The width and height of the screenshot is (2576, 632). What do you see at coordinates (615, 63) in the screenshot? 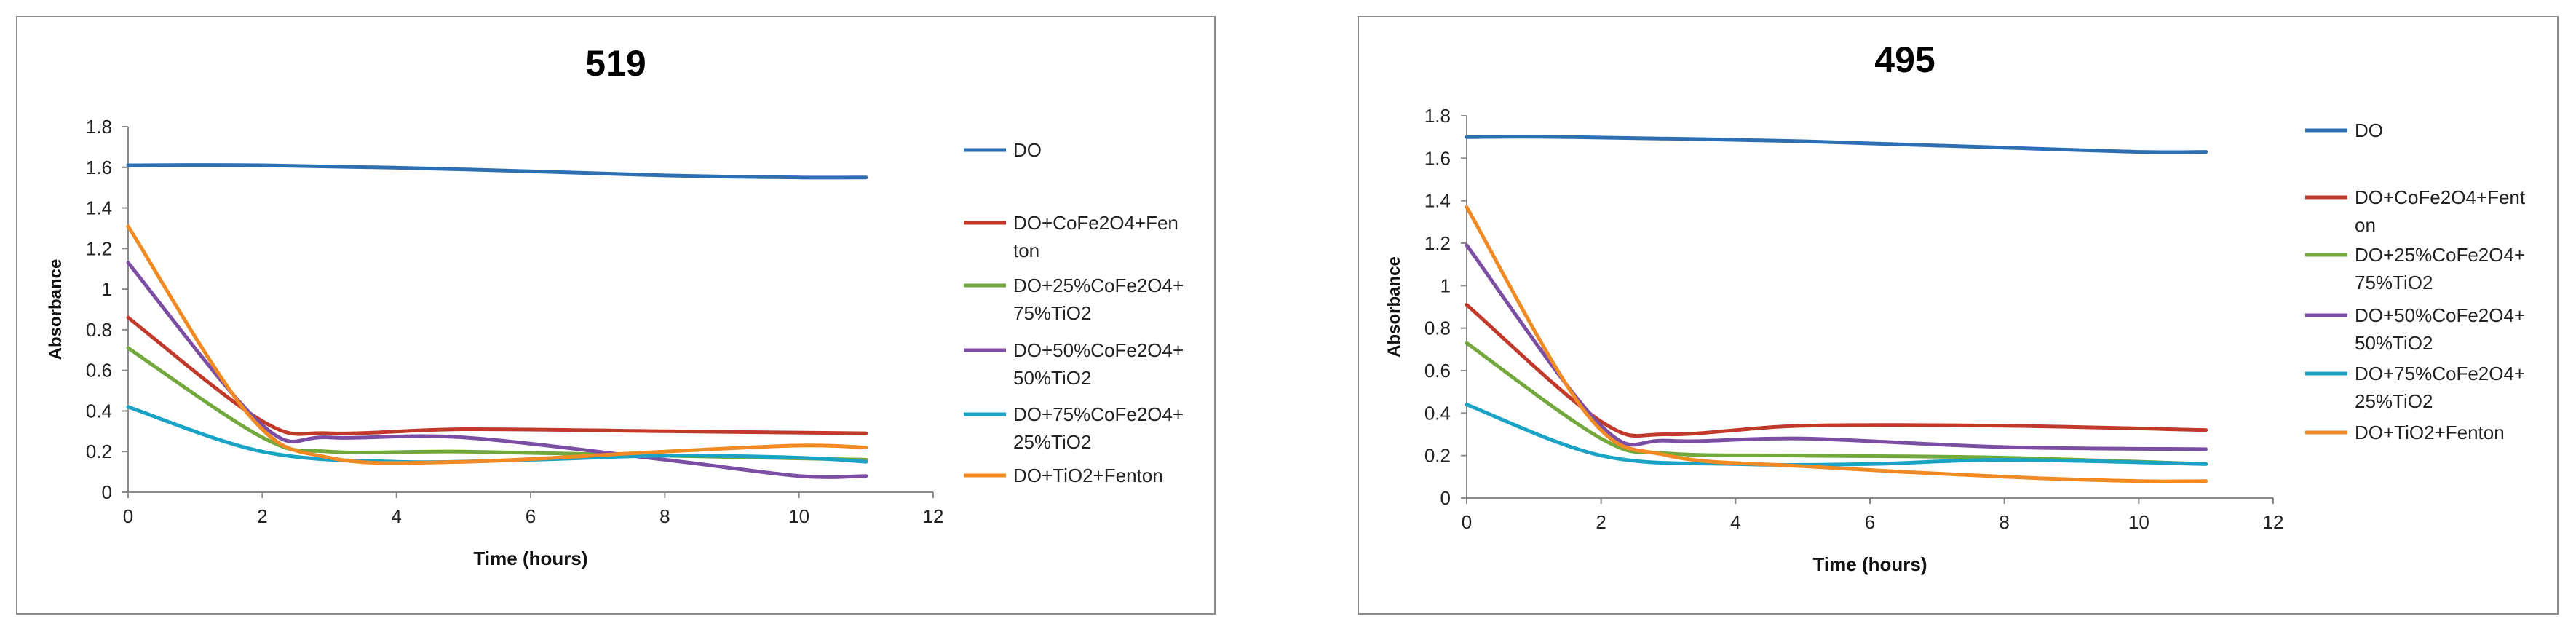
I see `chart-title: 519` at bounding box center [615, 63].